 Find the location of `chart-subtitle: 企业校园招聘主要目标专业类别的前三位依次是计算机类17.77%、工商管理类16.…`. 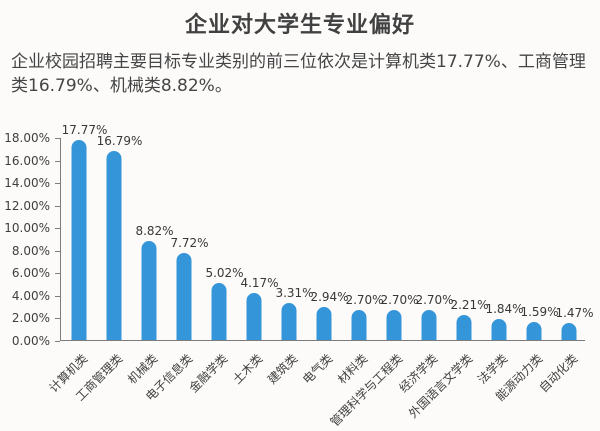

chart-subtitle: 企业校园招聘主要目标专业类别的前三位依次是计算机类17.77%、工商管理类16.… is located at coordinates (298, 74).